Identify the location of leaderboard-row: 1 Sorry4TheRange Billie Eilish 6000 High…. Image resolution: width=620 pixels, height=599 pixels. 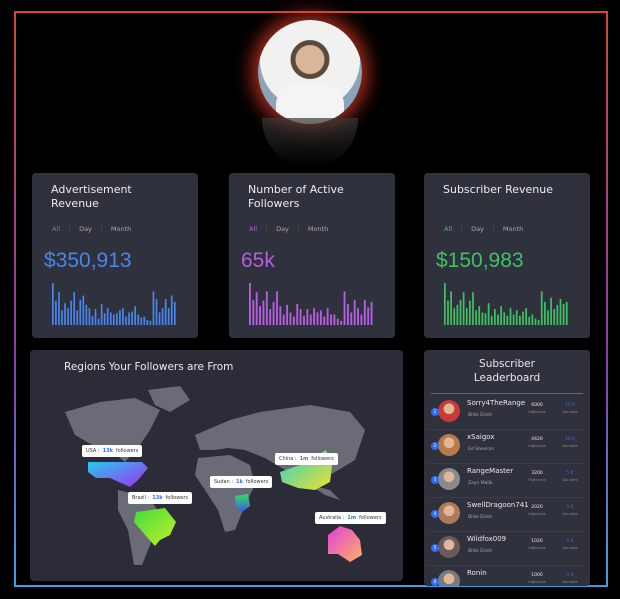
(506, 413).